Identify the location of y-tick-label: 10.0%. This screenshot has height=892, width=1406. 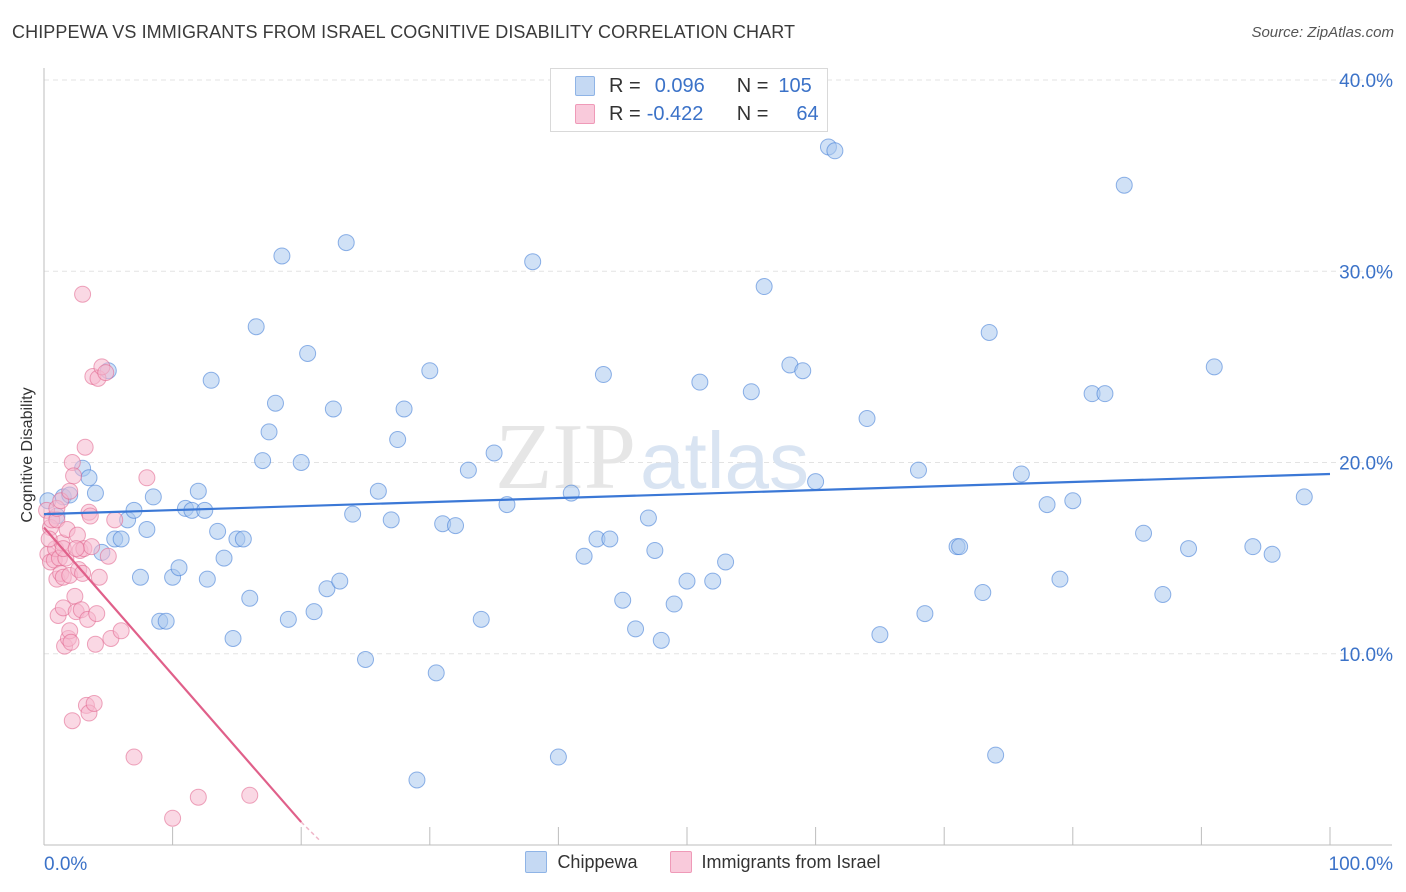
(1366, 655).